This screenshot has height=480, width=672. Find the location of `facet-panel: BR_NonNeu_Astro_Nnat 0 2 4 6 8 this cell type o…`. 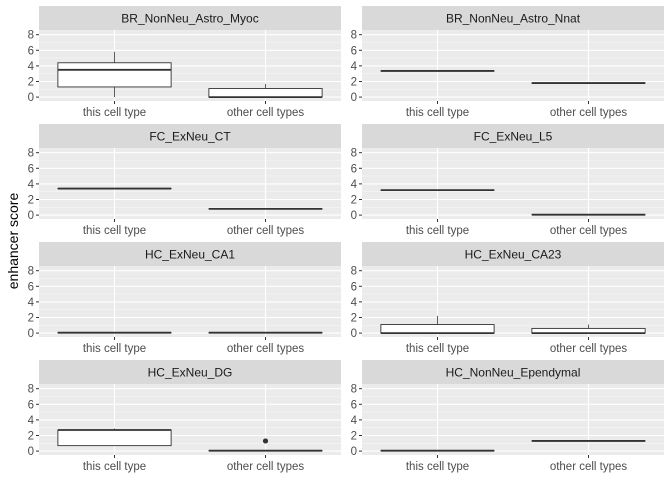

facet-panel: BR_NonNeu_Astro_Nnat 0 2 4 6 8 this cell type o… is located at coordinates (507, 62).